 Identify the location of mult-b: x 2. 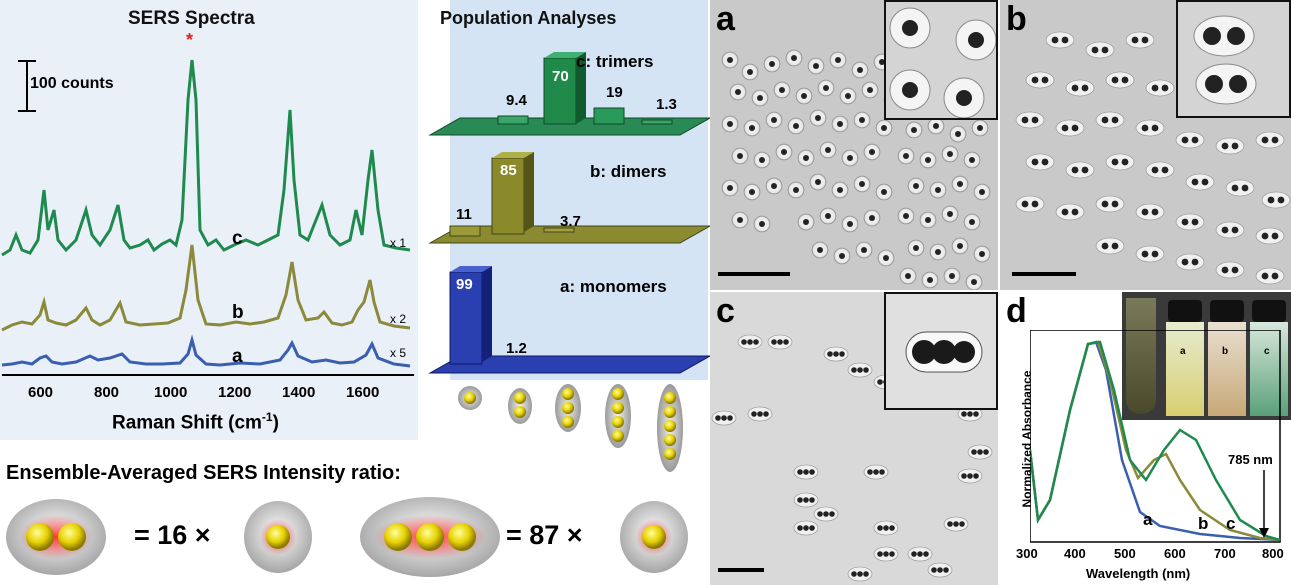
(398, 319).